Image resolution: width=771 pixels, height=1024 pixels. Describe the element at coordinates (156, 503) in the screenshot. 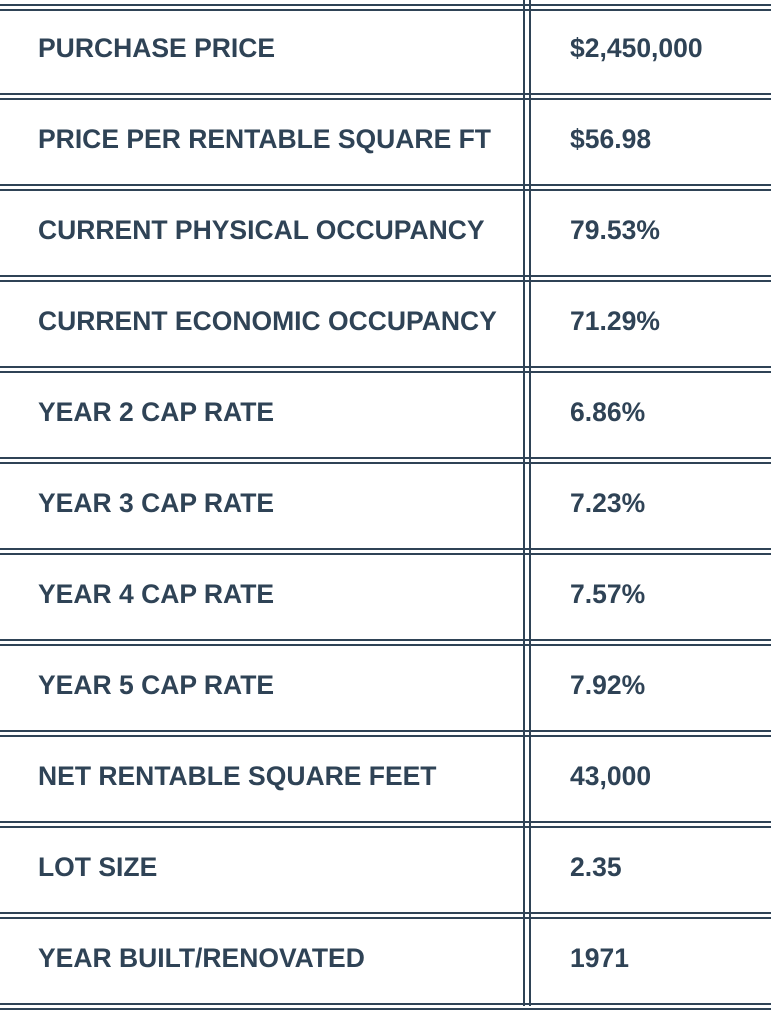

I see `row-label: YEAR 3 CAP RATE` at that location.